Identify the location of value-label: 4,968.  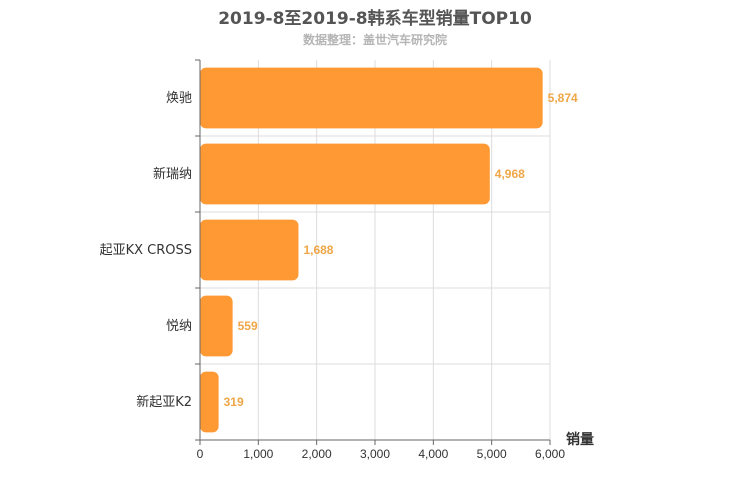
(510, 174).